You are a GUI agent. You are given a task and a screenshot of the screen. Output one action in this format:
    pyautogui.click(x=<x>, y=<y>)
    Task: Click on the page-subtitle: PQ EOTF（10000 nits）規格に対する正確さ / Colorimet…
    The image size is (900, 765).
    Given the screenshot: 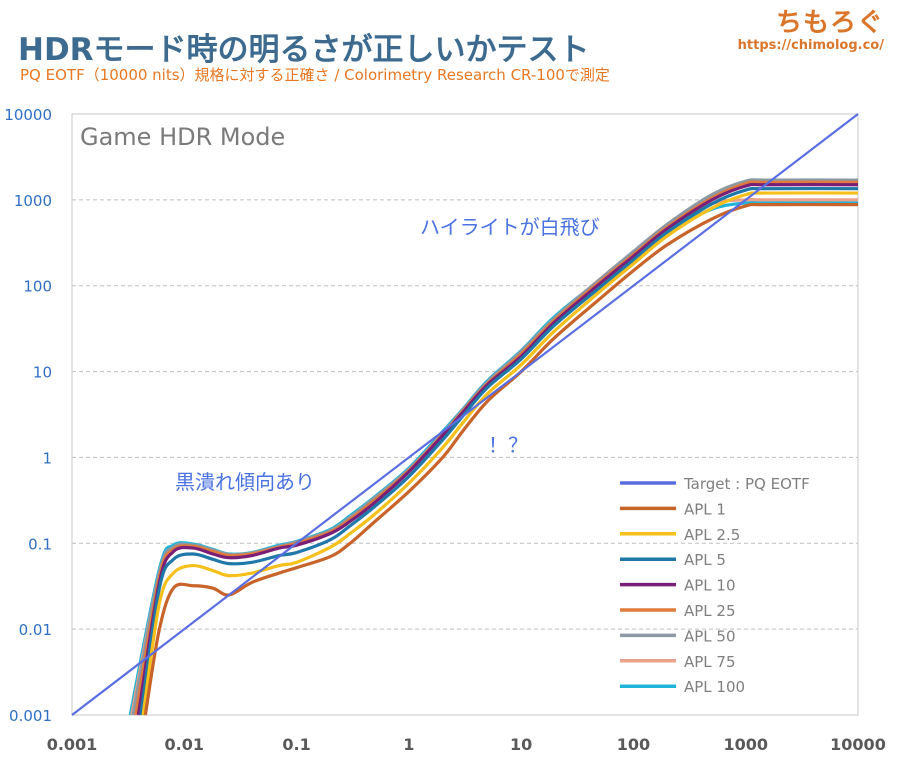 What is the action you would take?
    pyautogui.click(x=315, y=75)
    